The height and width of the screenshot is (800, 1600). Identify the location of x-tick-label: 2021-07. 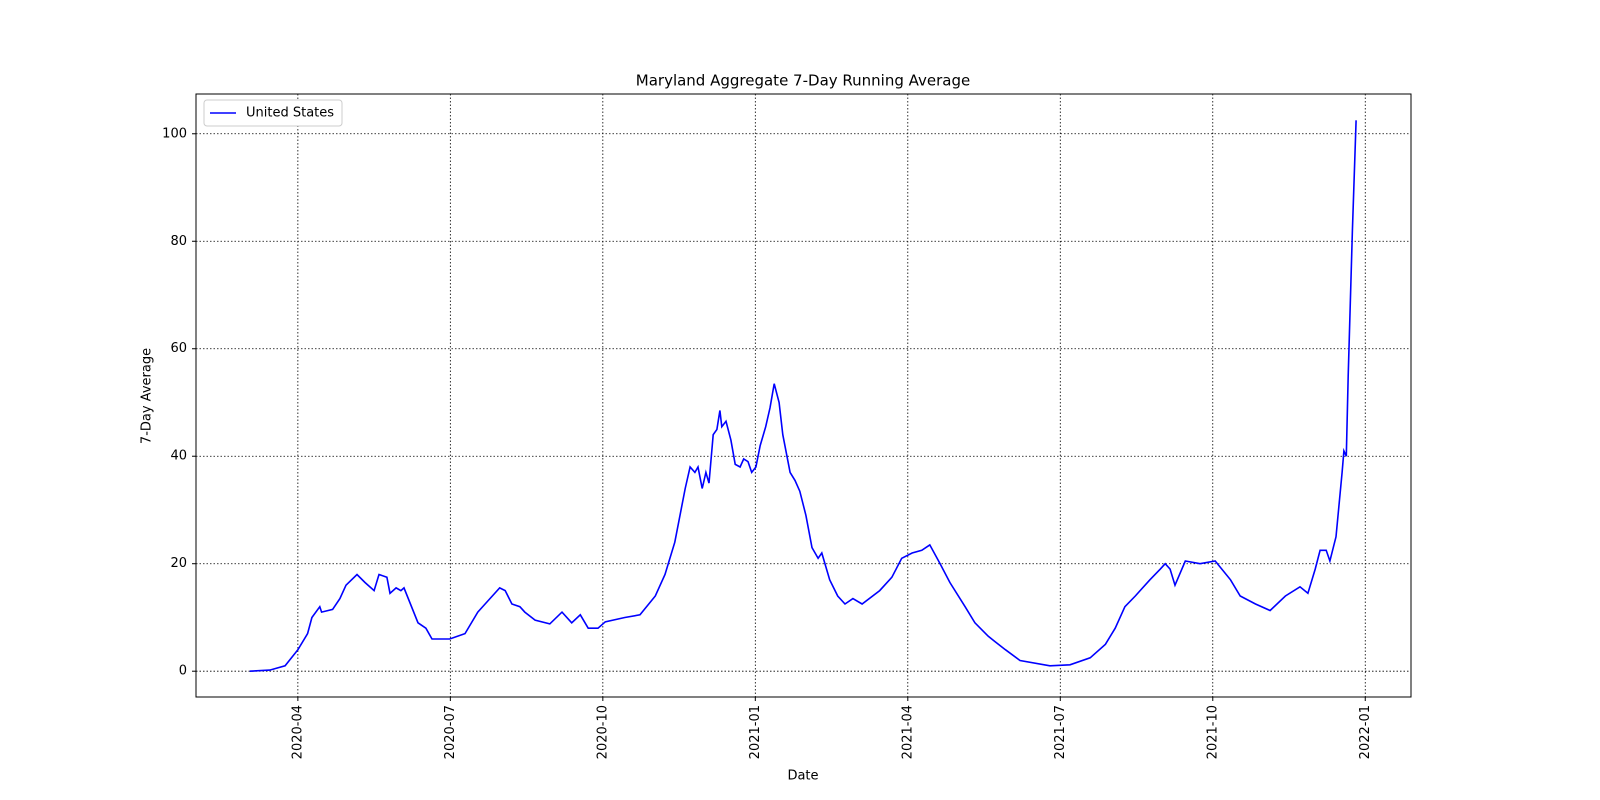
(1060, 732).